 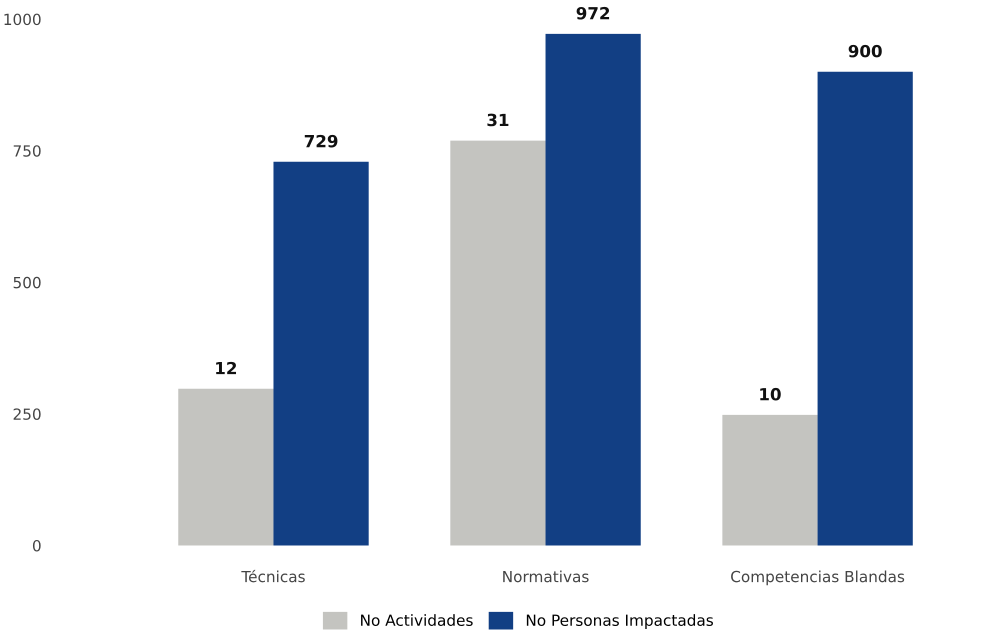 What do you see at coordinates (273, 576) in the screenshot?
I see `x-tick-label: Técnicas` at bounding box center [273, 576].